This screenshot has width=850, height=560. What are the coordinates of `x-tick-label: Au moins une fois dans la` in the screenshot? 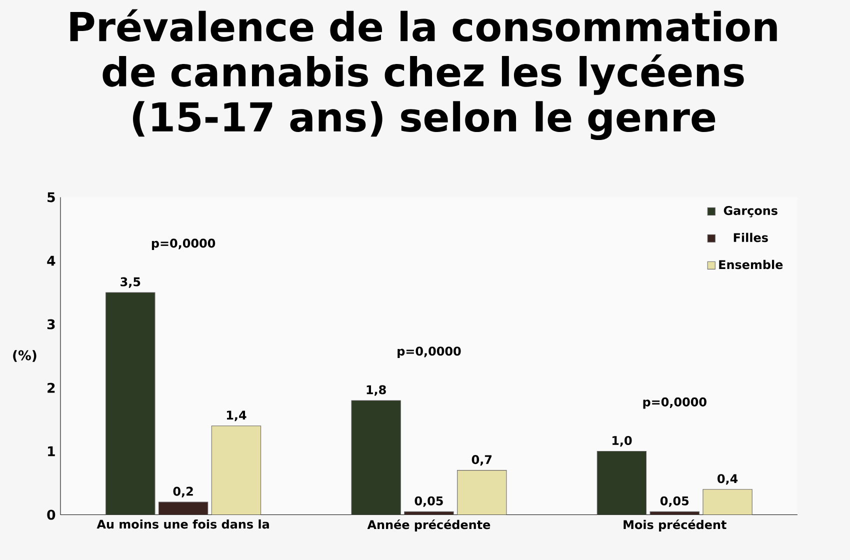 It's located at (182, 524).